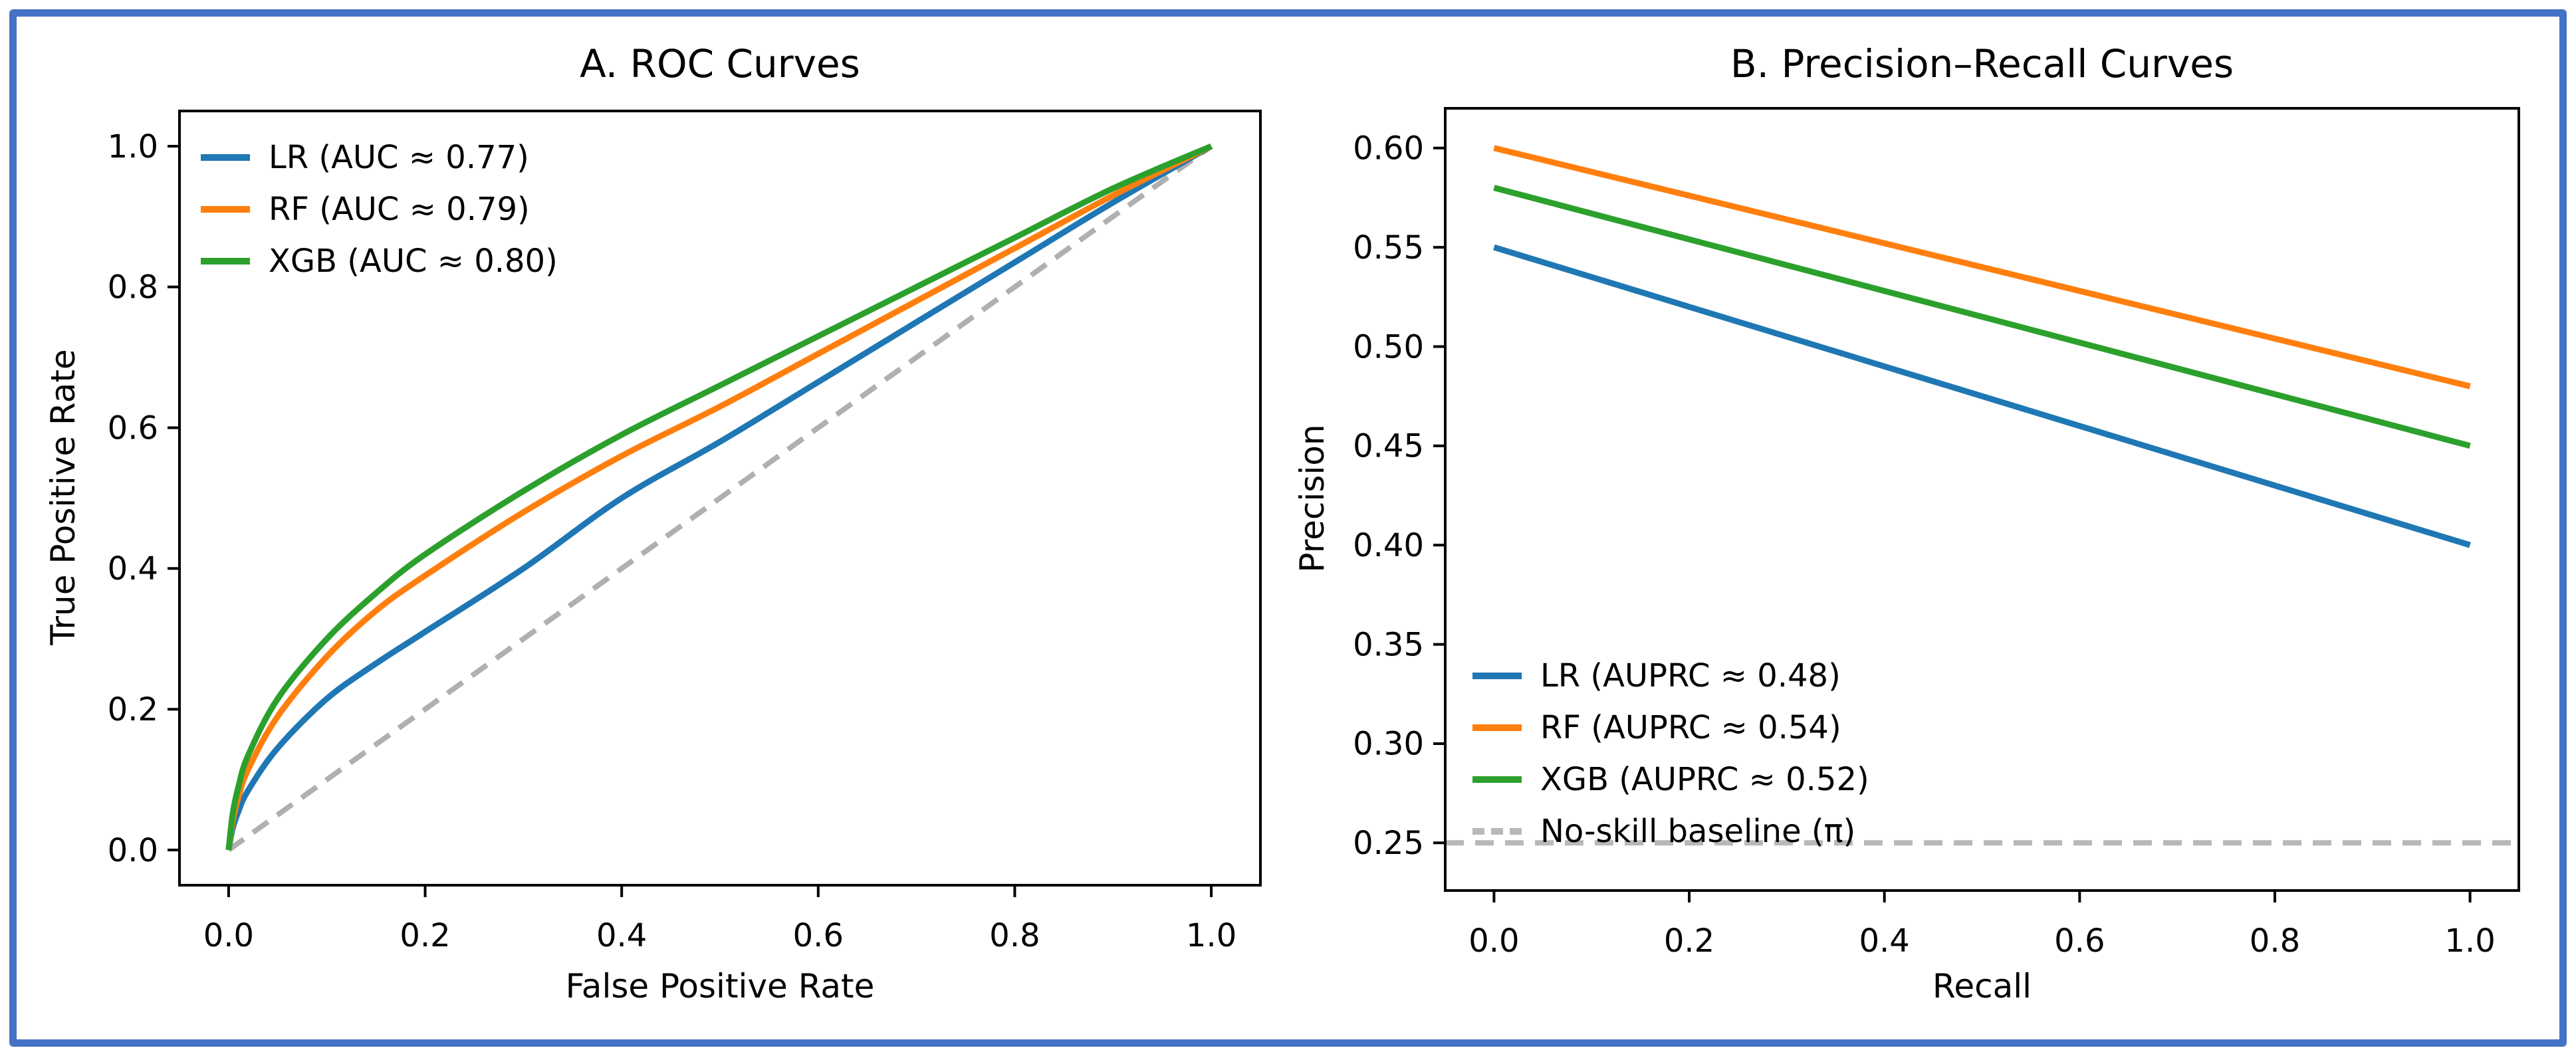 The width and height of the screenshot is (2576, 1056). I want to click on legend-item: LR (AUPRC ≈ 0.48), so click(1670, 676).